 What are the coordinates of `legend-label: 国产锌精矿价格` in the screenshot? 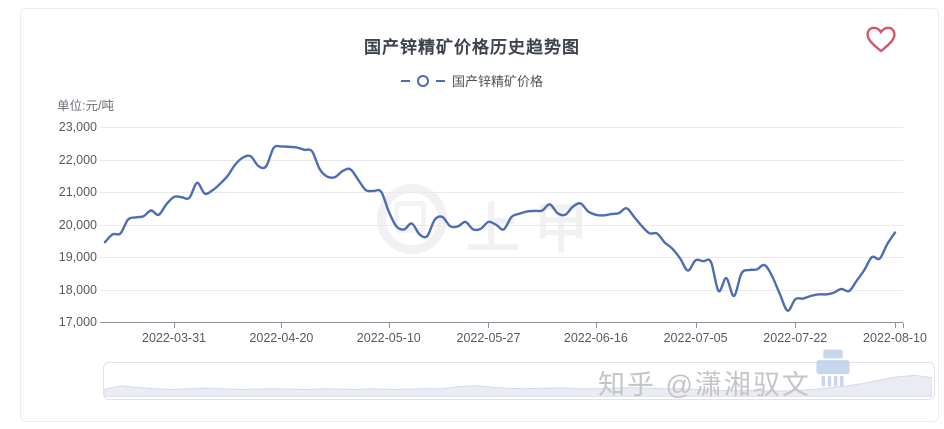 It's located at (497, 81).